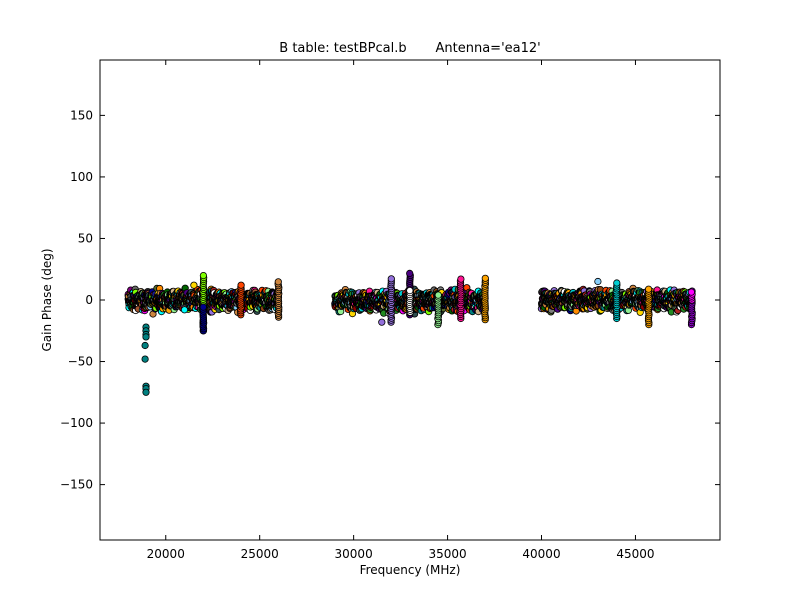 The height and width of the screenshot is (600, 800). Describe the element at coordinates (76, 485) in the screenshot. I see `y-tick-label: −150` at that location.